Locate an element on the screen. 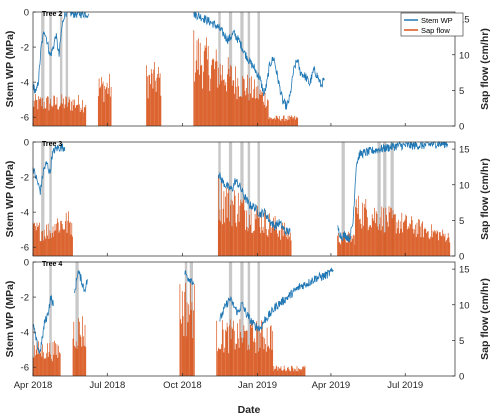  xtick-label: Jul 2018 is located at coordinates (107, 385).